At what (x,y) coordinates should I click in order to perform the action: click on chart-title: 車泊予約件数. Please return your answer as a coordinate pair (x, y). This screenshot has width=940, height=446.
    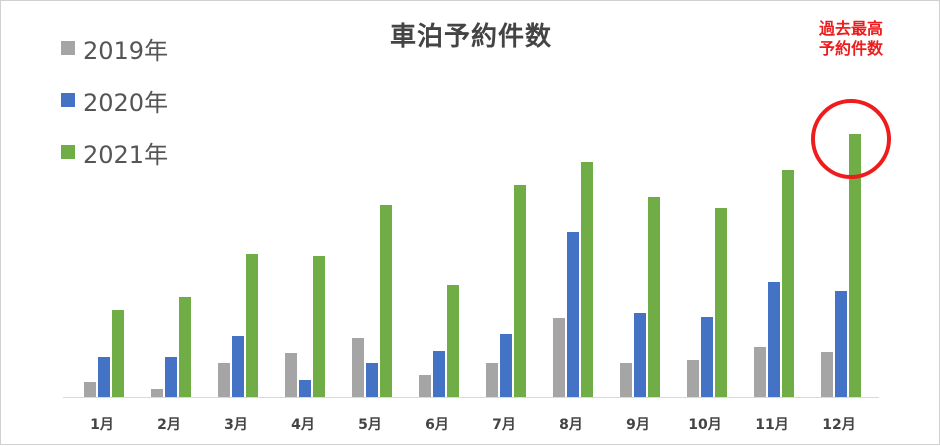
    Looking at the image, I should click on (470, 37).